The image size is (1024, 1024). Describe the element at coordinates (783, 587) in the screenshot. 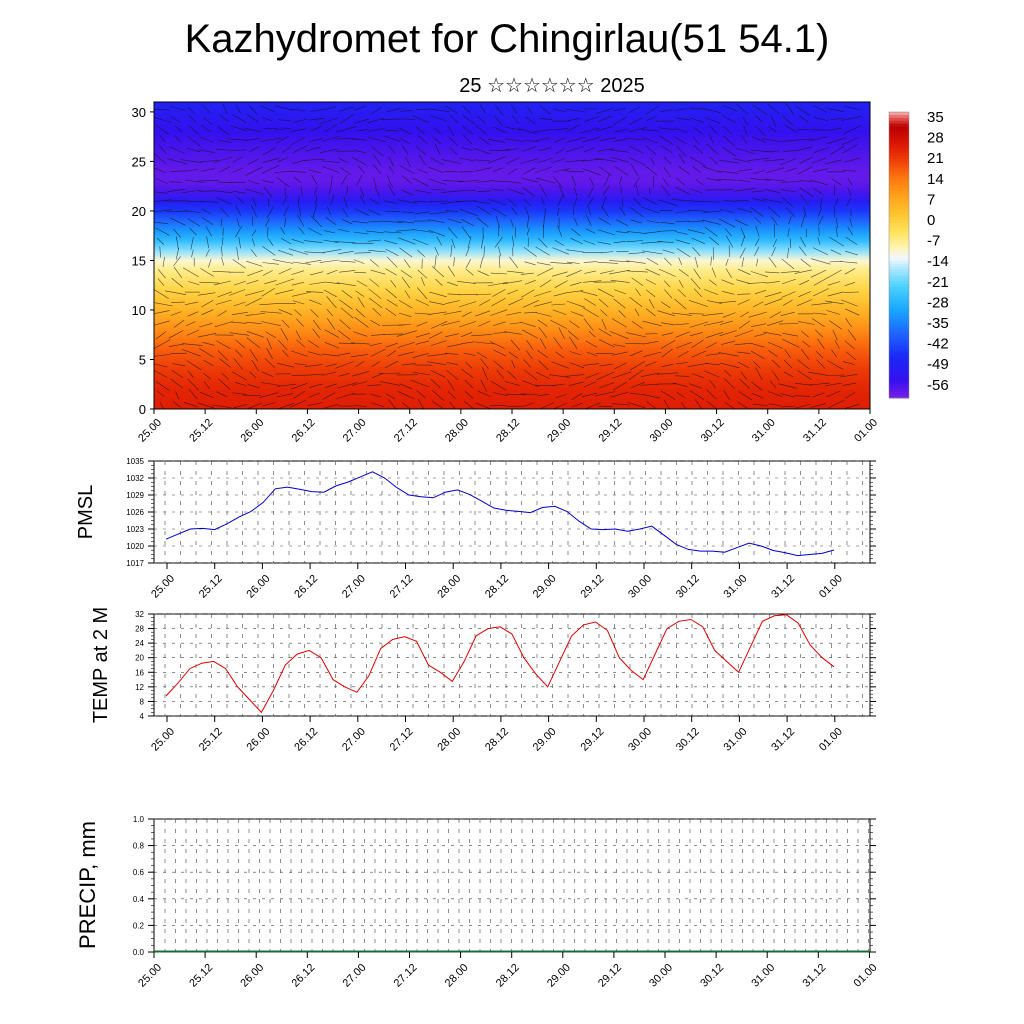

I see `x-tick-label: 31.12` at that location.